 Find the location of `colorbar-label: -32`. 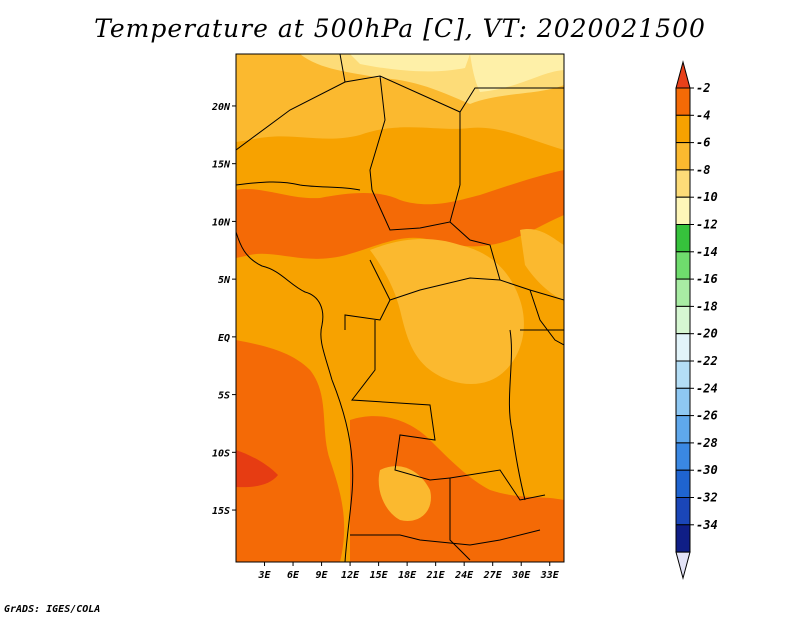

colorbar-label: -32 is located at coordinates (707, 498).